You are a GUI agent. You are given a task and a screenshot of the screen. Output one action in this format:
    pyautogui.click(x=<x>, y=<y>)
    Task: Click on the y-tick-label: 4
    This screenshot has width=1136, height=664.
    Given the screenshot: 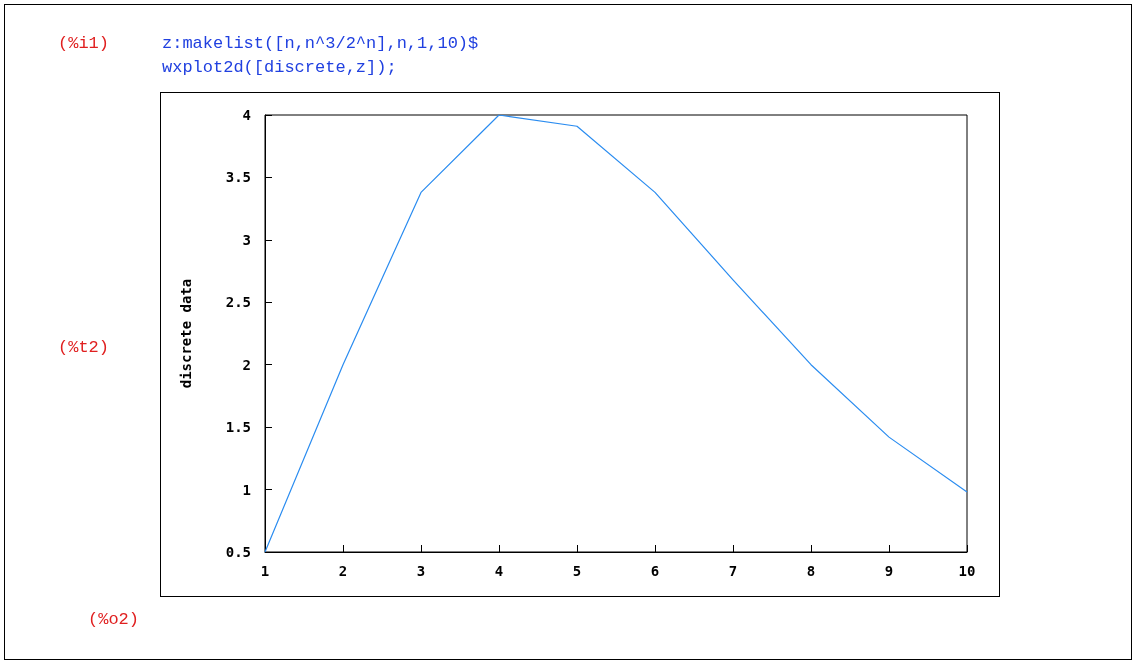 What is the action you would take?
    pyautogui.click(x=246, y=115)
    